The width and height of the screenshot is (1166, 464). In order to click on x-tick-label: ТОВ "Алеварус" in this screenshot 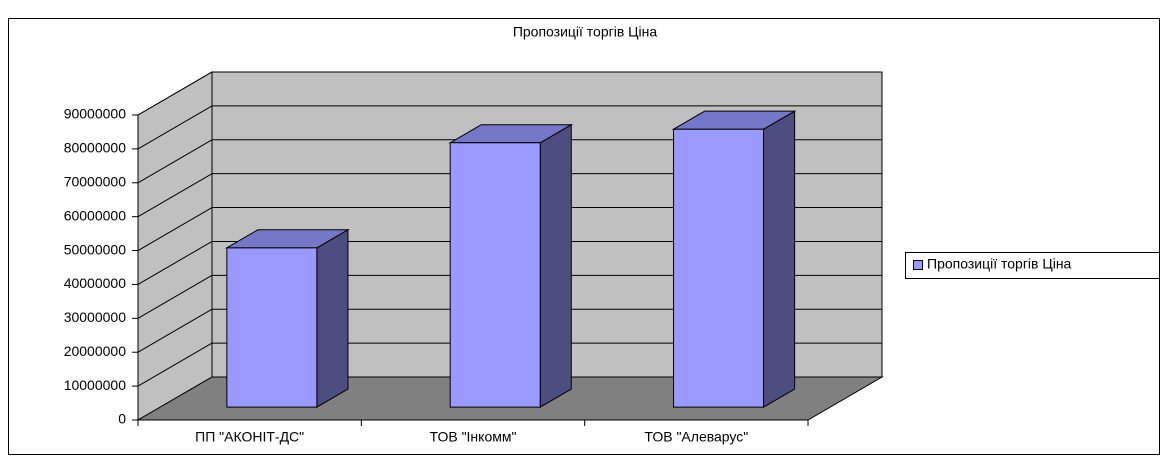, I will do `click(696, 437)`.